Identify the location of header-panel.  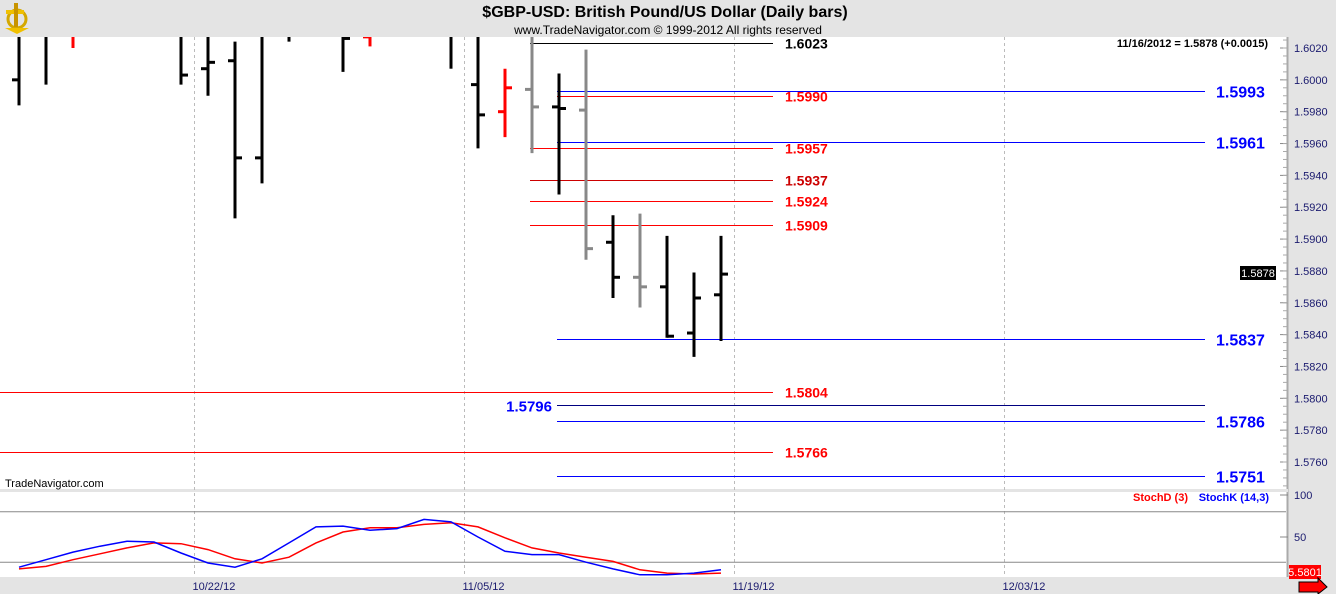
(668, 18).